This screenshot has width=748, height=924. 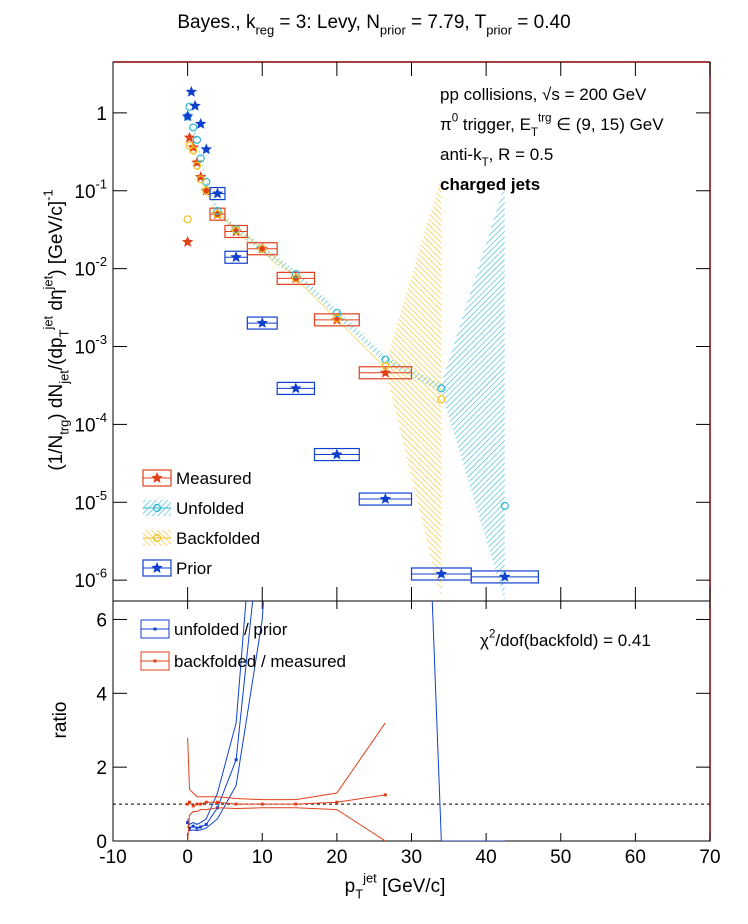 What do you see at coordinates (446, 22) in the screenshot?
I see `chart-title-part: = 7.79, T` at bounding box center [446, 22].